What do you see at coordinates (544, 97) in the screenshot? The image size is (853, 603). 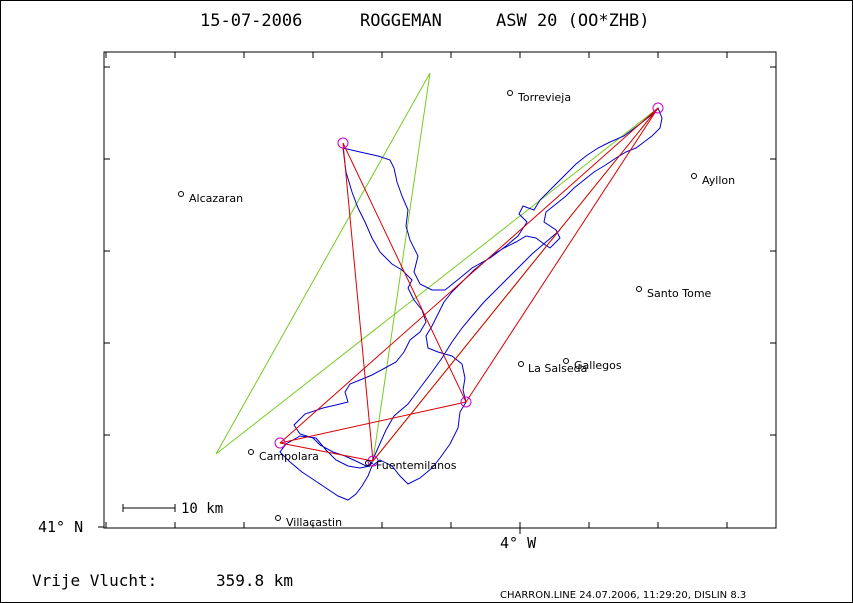 I see `place-label-torrevieja: Torrevieja` at bounding box center [544, 97].